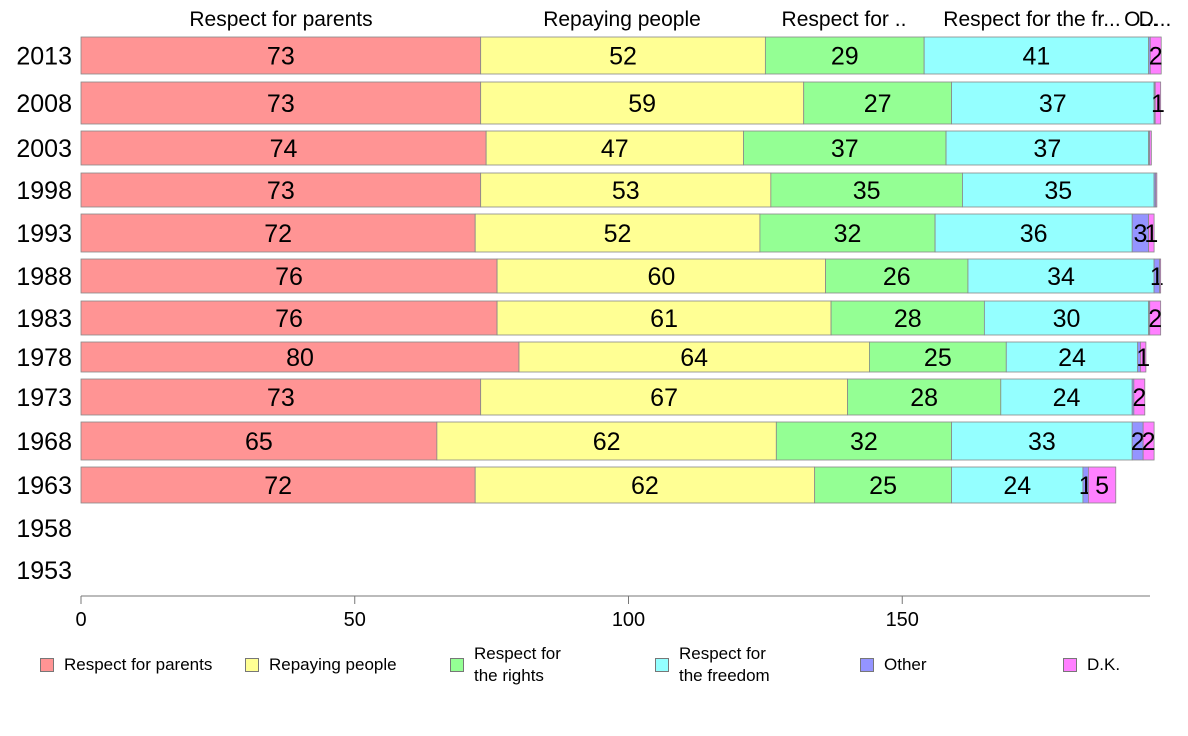  I want to click on bar-value-label: 27, so click(878, 104).